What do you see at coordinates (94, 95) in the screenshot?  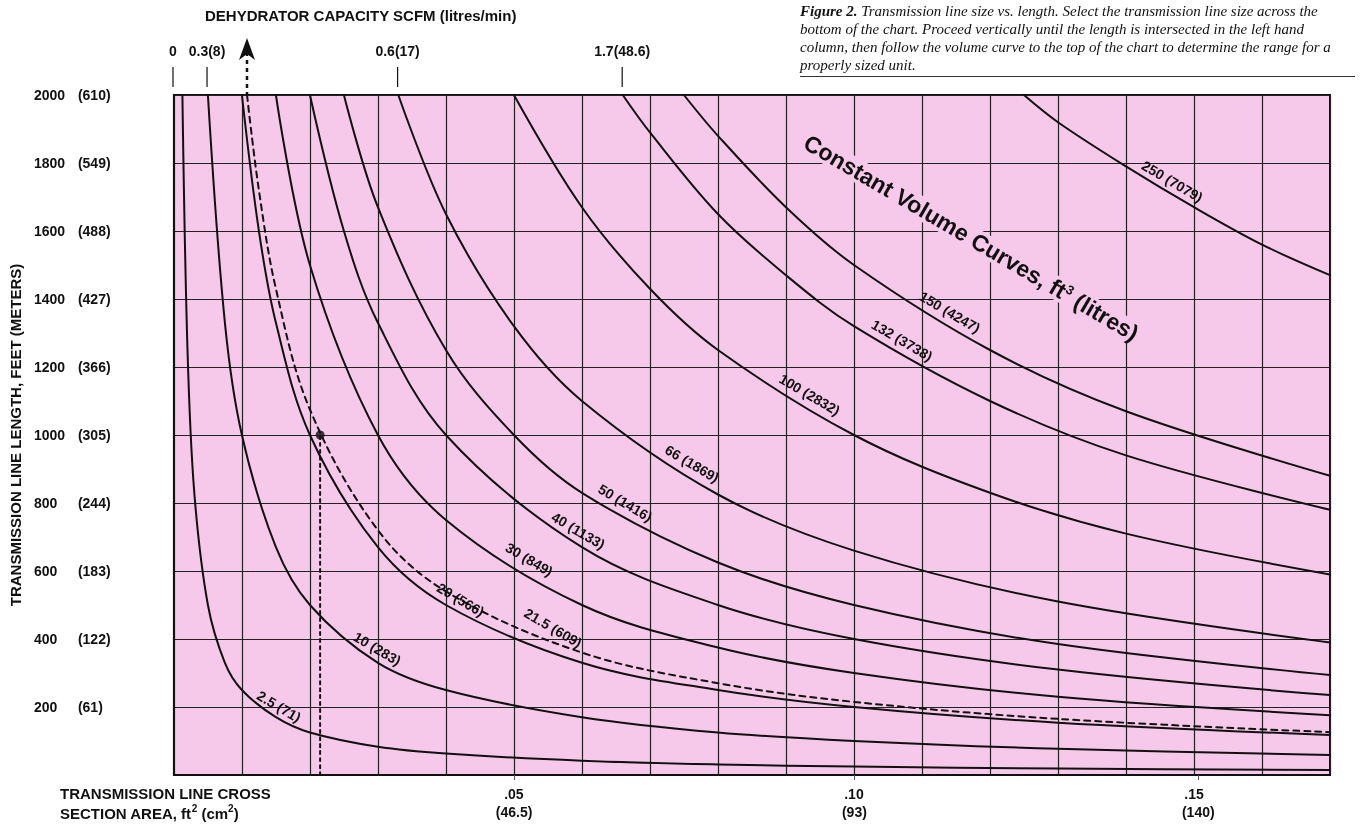 I see `y2-tick-label: (610)` at bounding box center [94, 95].